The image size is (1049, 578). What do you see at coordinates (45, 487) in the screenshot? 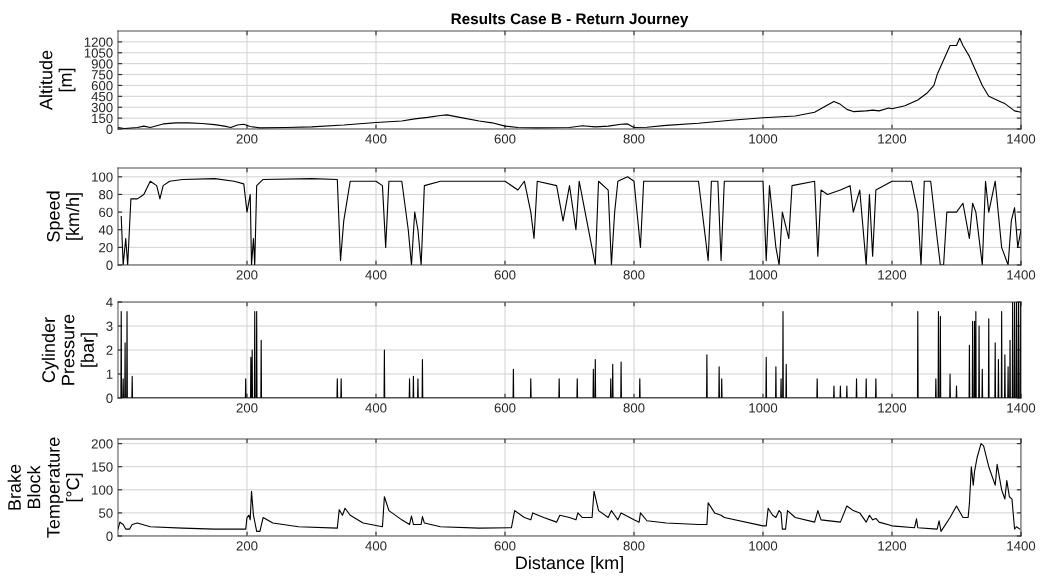
I see `y-axis-title: Brake Block Temperature [°C]` at bounding box center [45, 487].